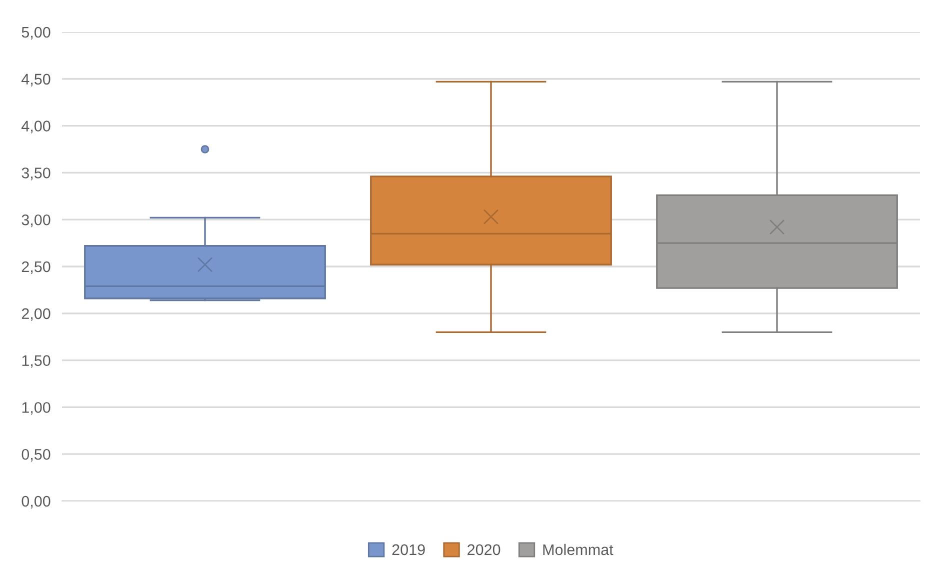 The height and width of the screenshot is (578, 927). Describe the element at coordinates (36, 361) in the screenshot. I see `y-tick-label: 1,50` at that location.